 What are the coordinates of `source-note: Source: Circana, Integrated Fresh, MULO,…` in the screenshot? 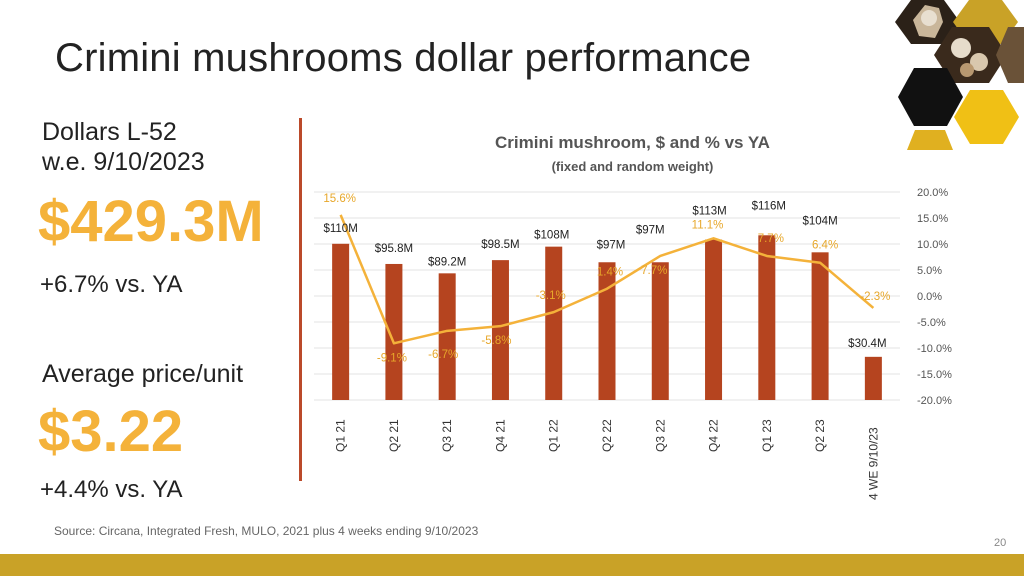 It's located at (266, 531).